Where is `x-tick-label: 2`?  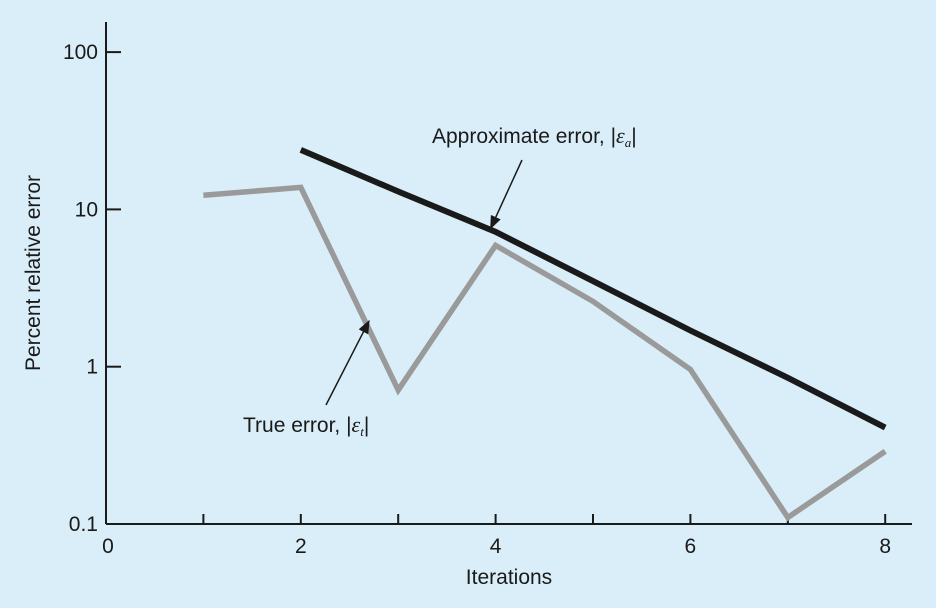
x-tick-label: 2 is located at coordinates (301, 546).